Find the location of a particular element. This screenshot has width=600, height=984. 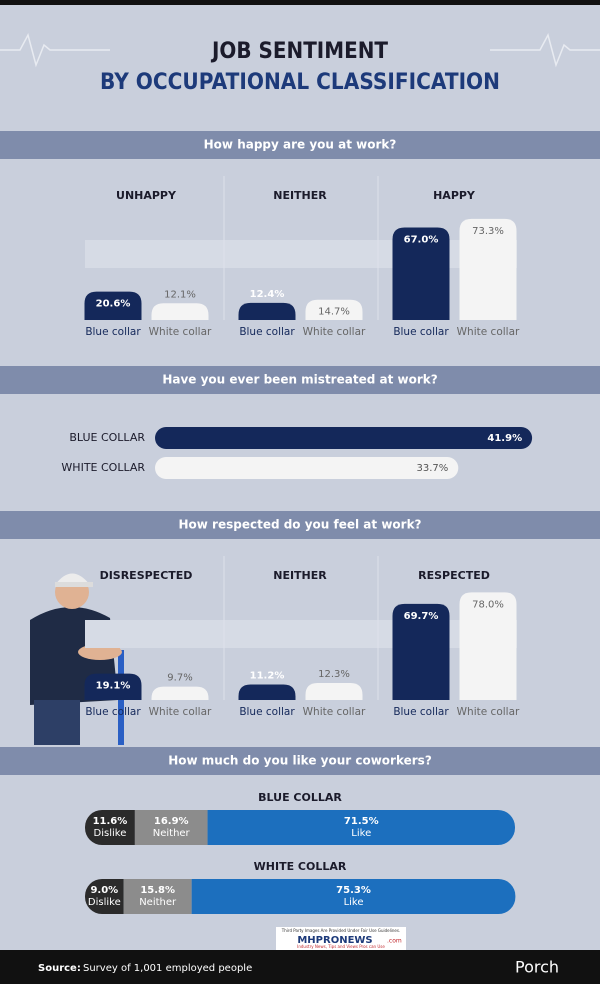

value-label: 69.7% is located at coordinates (421, 616).